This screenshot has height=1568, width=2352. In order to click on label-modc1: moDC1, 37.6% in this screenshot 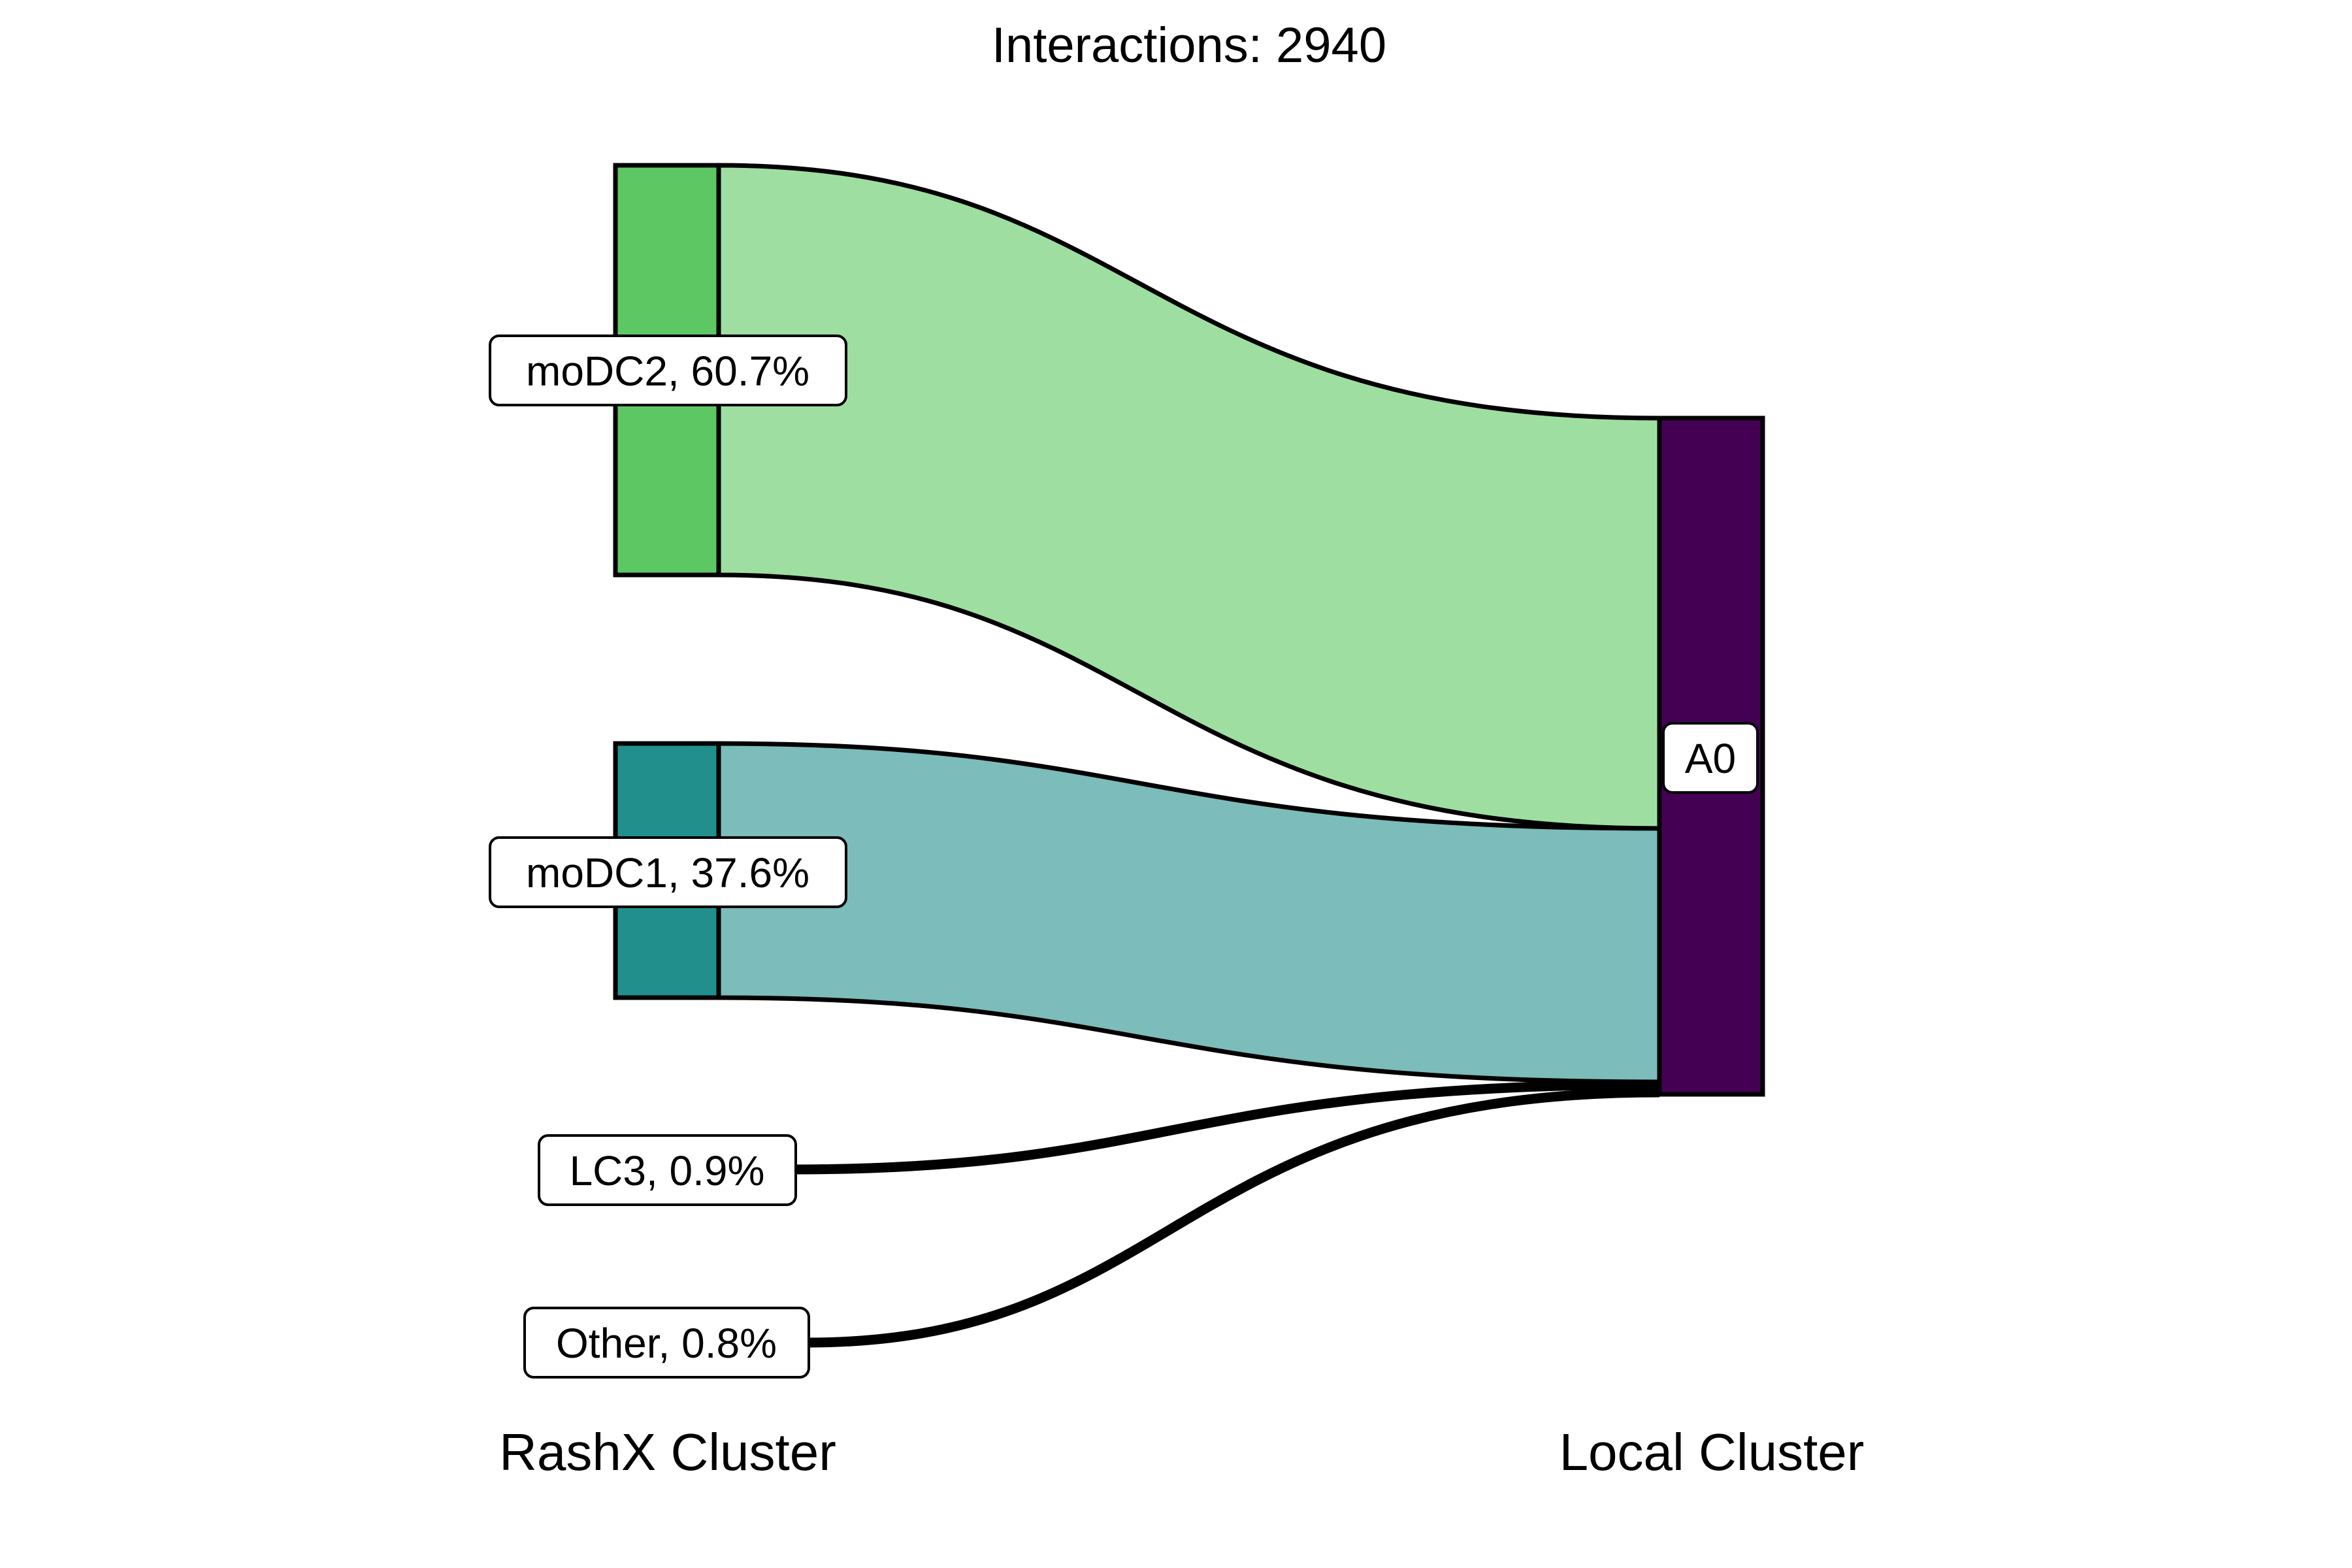, I will do `click(668, 872)`.